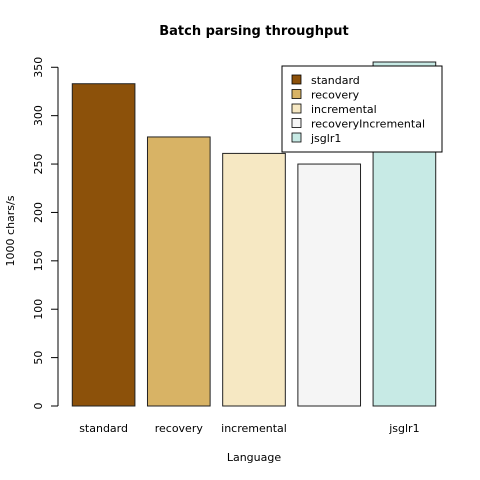 The width and height of the screenshot is (480, 480). I want to click on y-tick-label: 350, so click(38, 67).